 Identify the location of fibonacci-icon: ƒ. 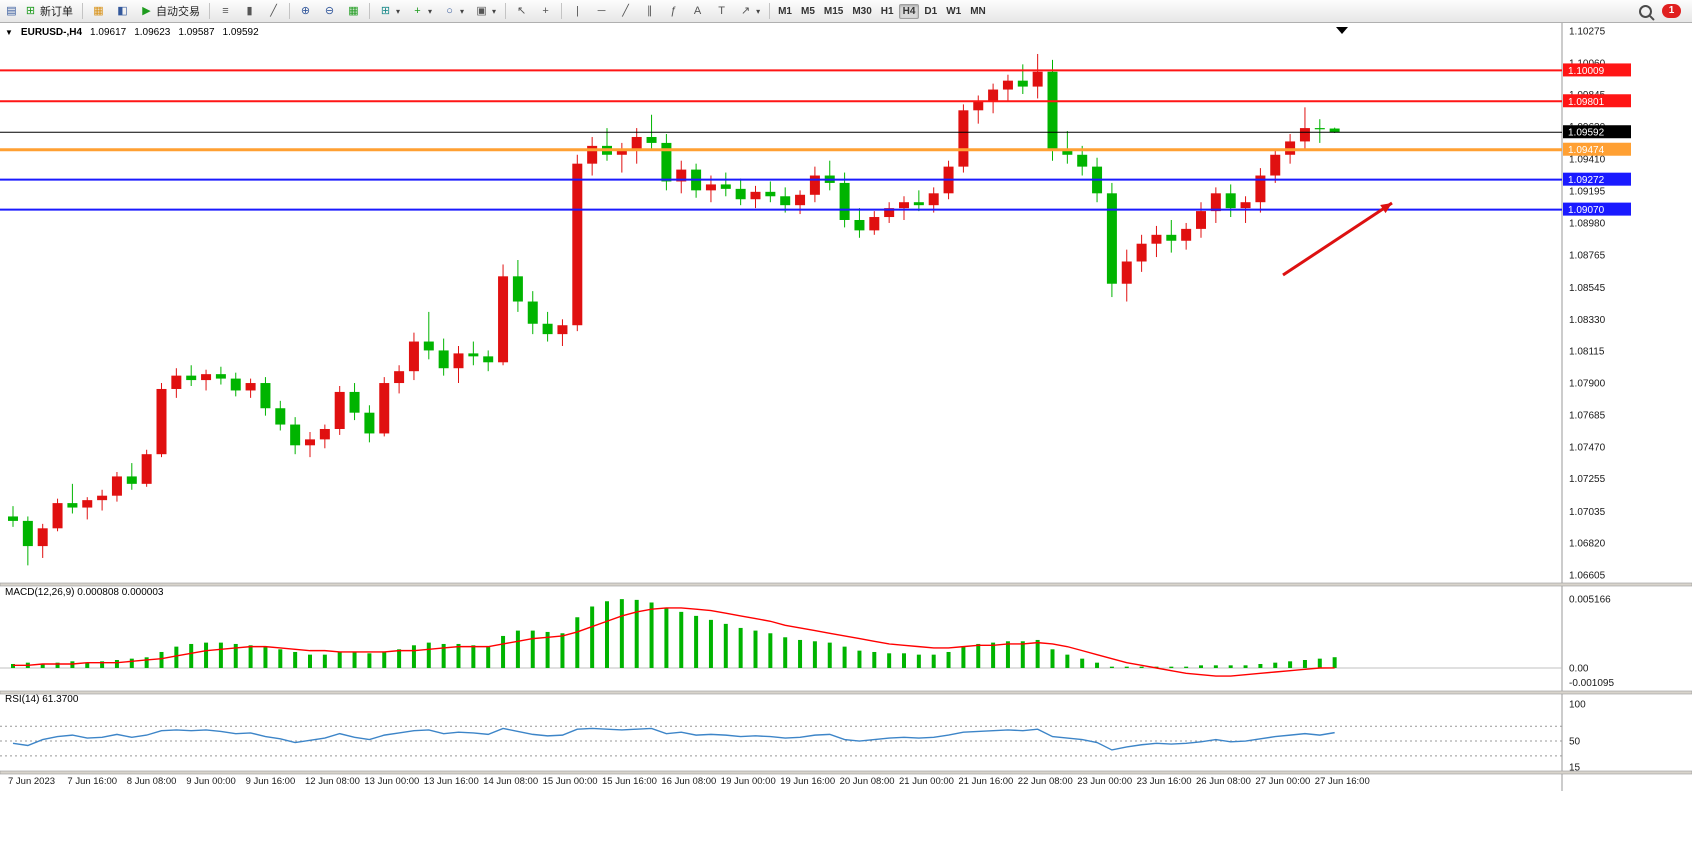
(673, 11).